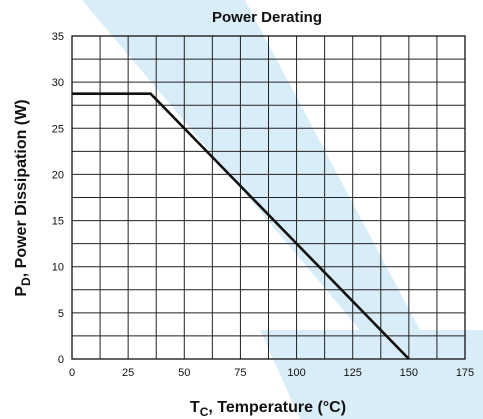 This screenshot has width=483, height=419. What do you see at coordinates (465, 373) in the screenshot?
I see `x-tick-label: 175` at bounding box center [465, 373].